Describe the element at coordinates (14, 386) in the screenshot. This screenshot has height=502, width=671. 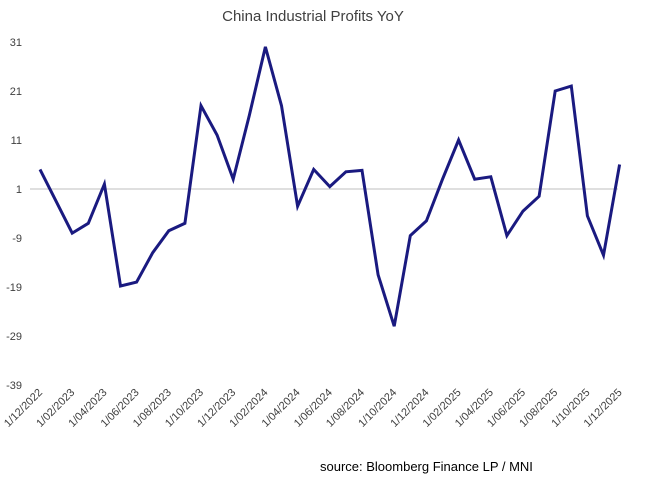
I see `y-tick-label: -39` at that location.